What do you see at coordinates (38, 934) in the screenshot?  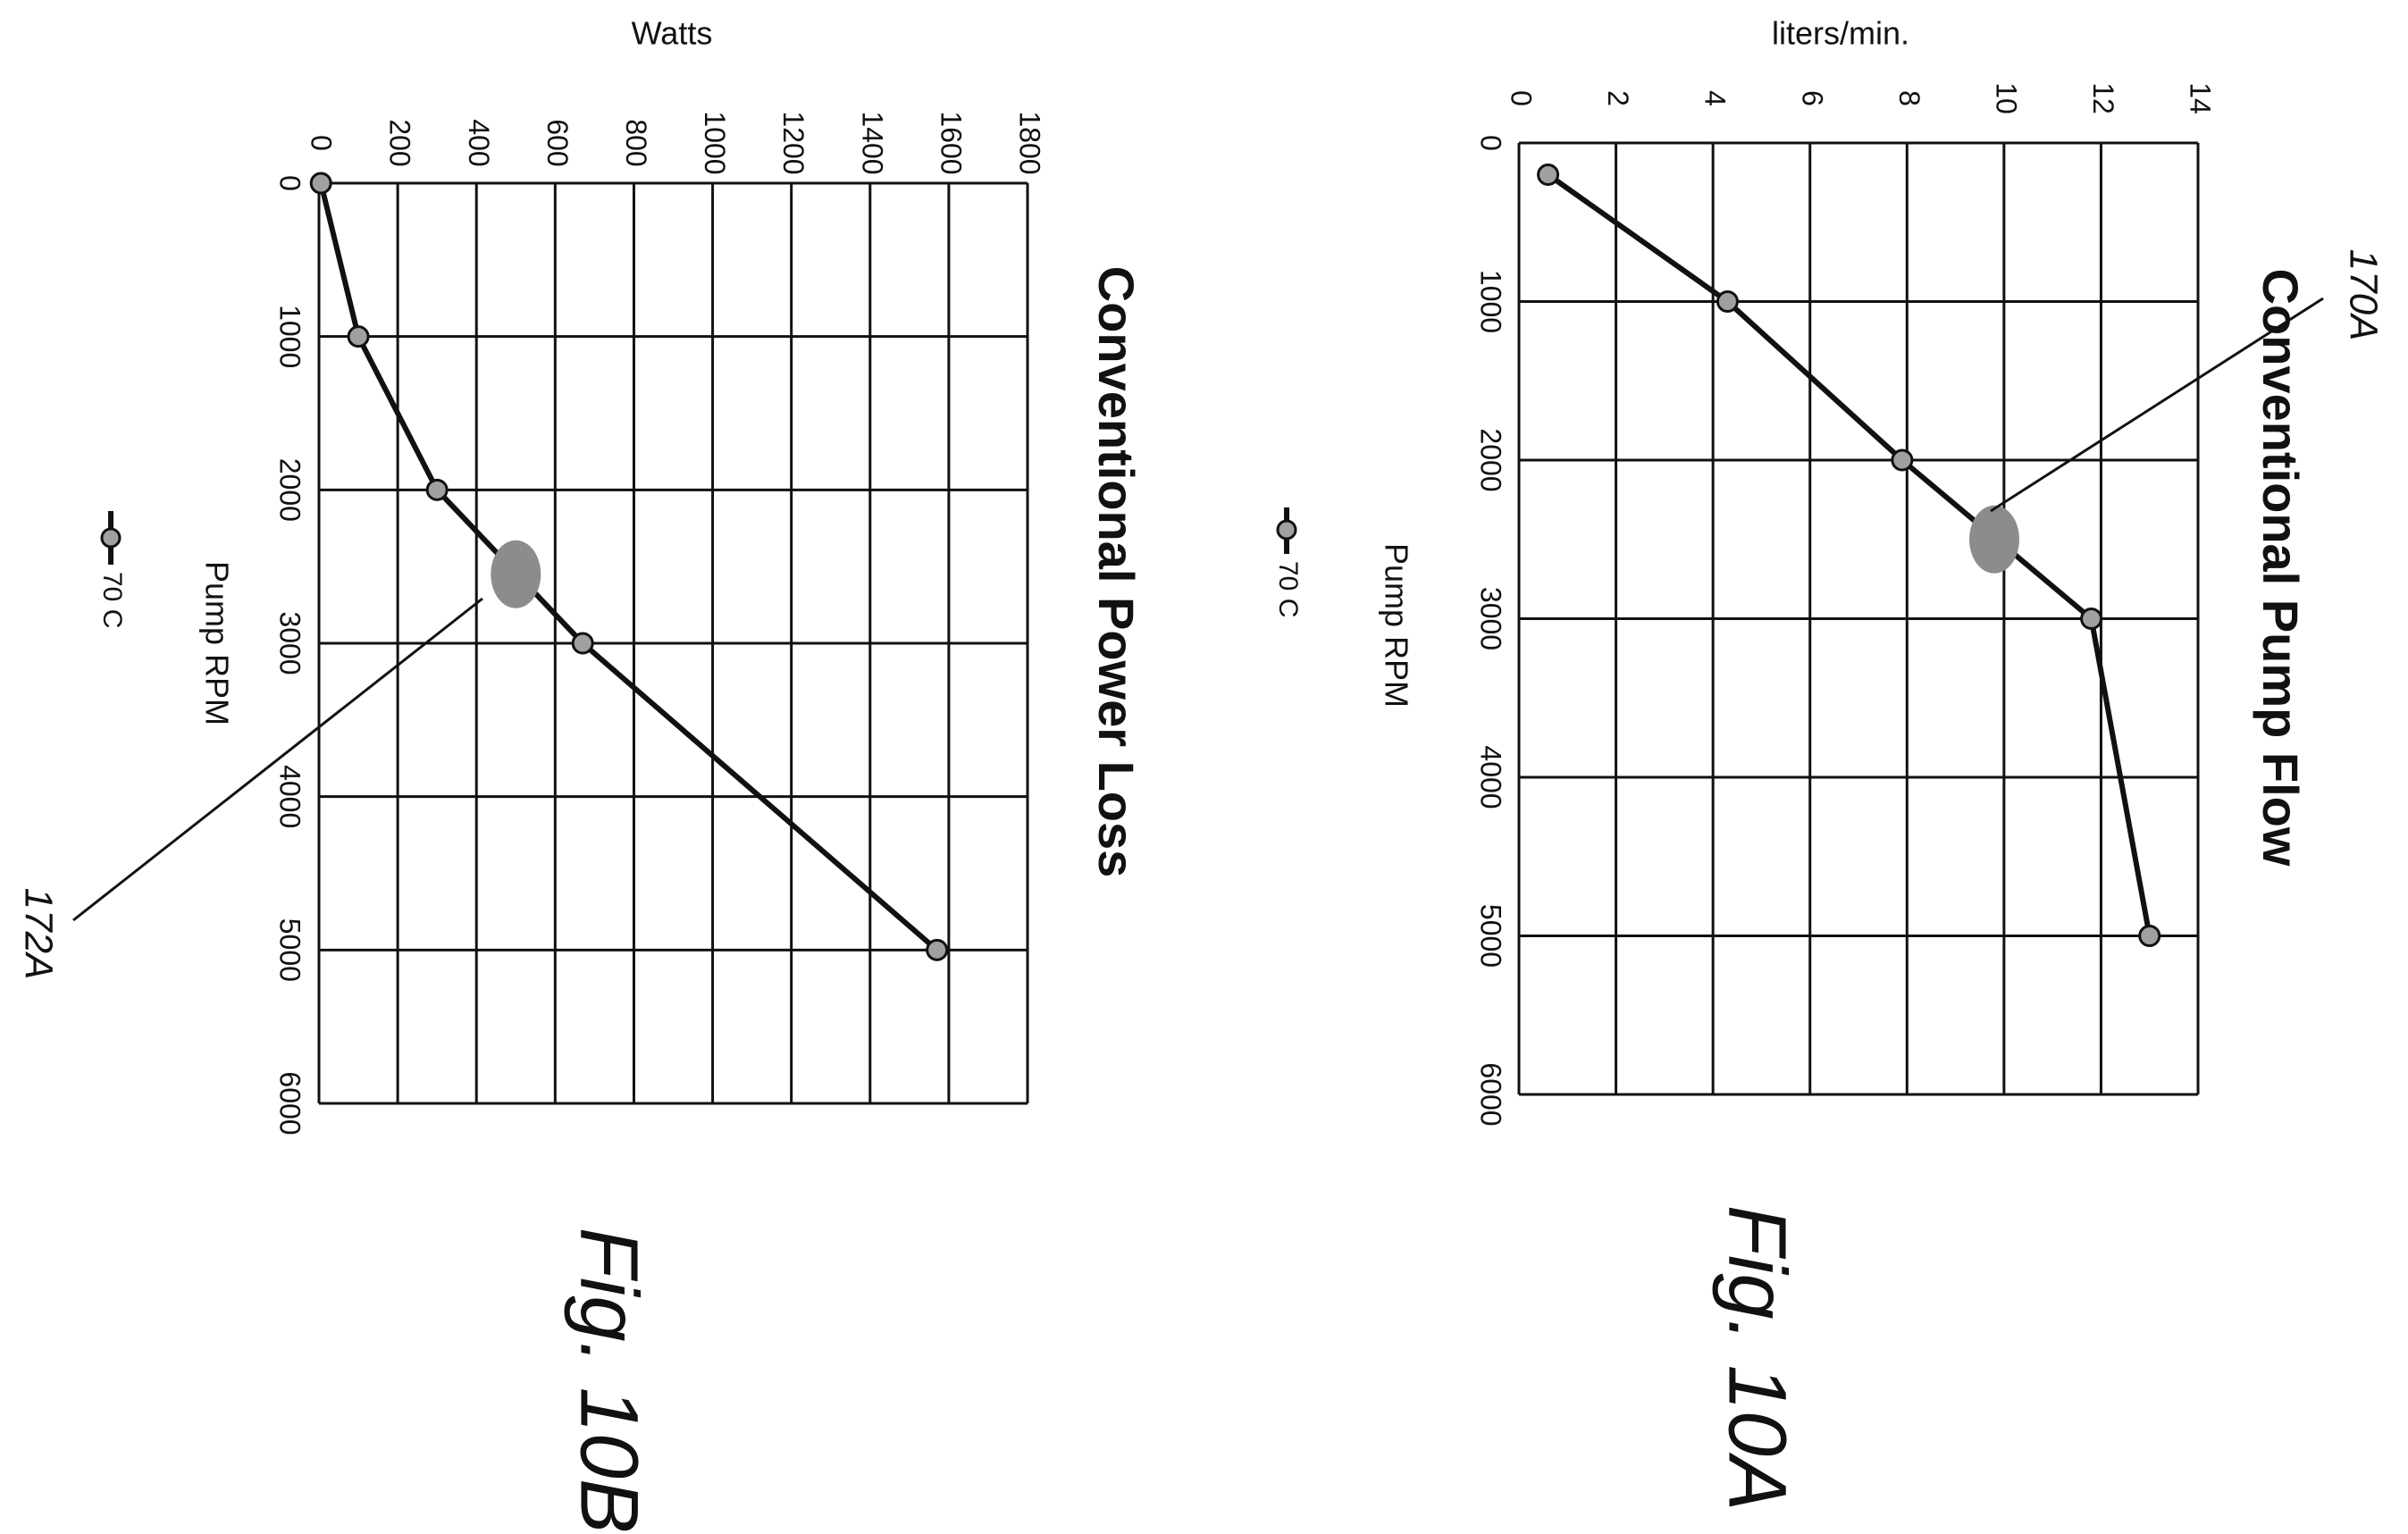 I see `chart-b-ref-label: 172A` at bounding box center [38, 934].